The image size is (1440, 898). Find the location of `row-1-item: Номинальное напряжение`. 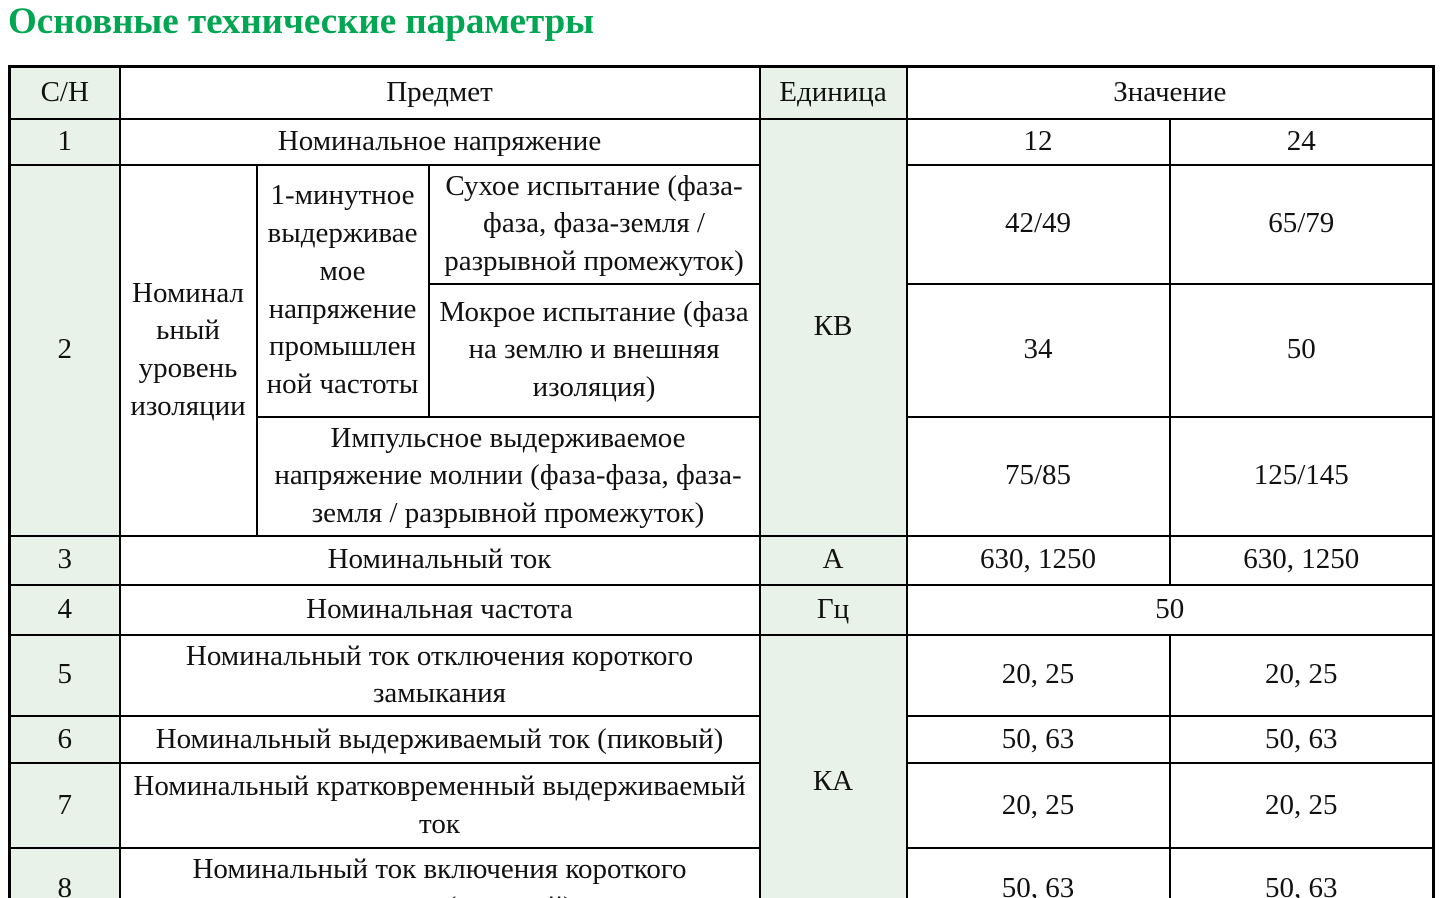

row-1-item: Номинальное напряжение is located at coordinates (439, 141).